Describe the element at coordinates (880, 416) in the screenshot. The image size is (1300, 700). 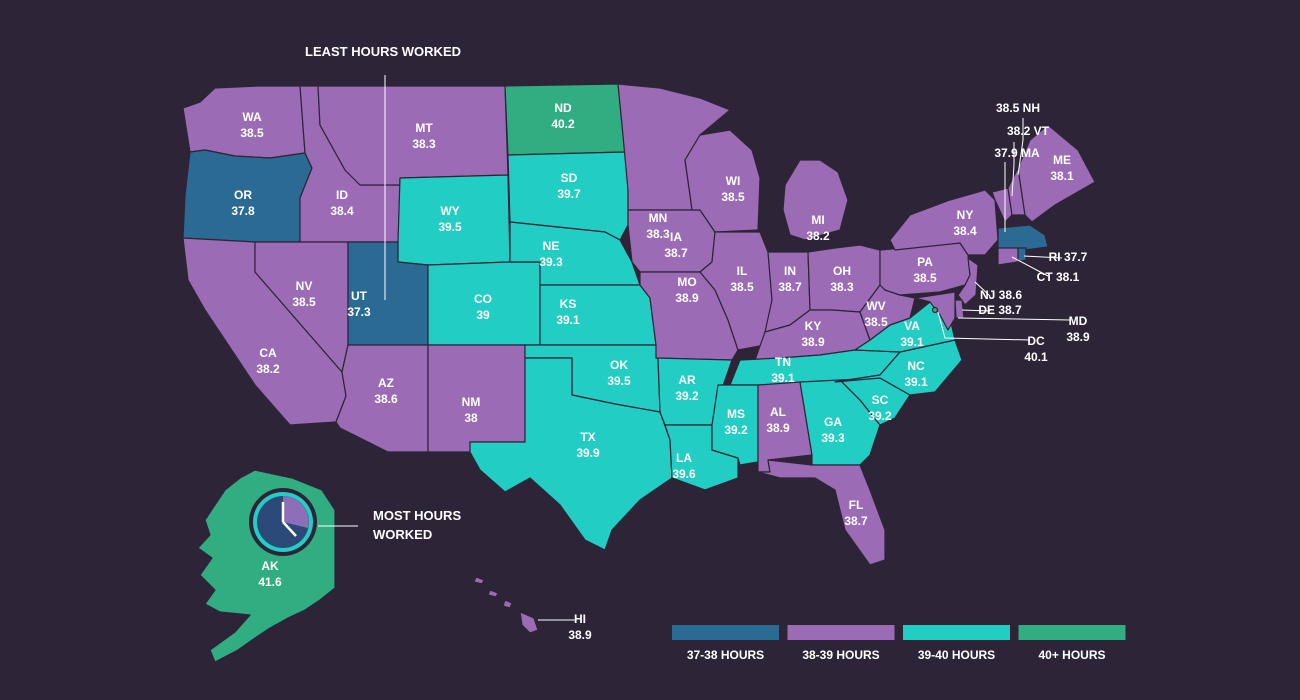
I see `state-hours-sc: 39.2` at that location.